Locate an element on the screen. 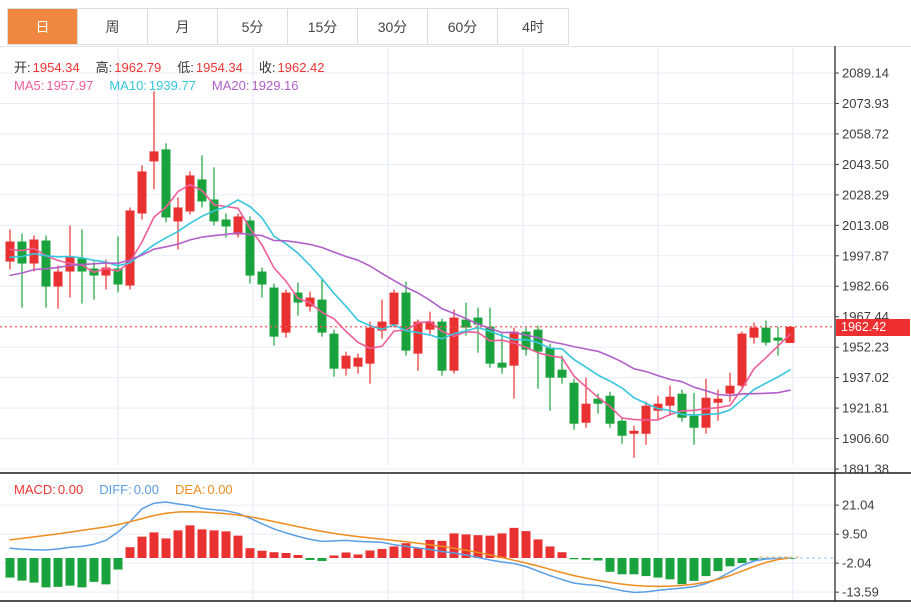 This screenshot has width=911, height=608. legend-value: 1962.42 is located at coordinates (301, 67).